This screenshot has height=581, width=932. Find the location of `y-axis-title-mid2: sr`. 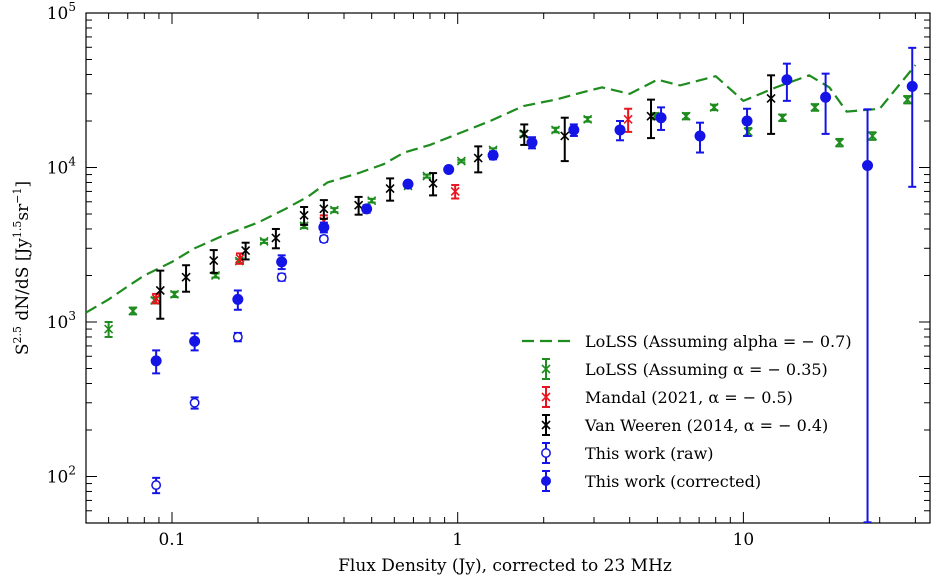

y-axis-title-mid2: sr is located at coordinates (23, 212).